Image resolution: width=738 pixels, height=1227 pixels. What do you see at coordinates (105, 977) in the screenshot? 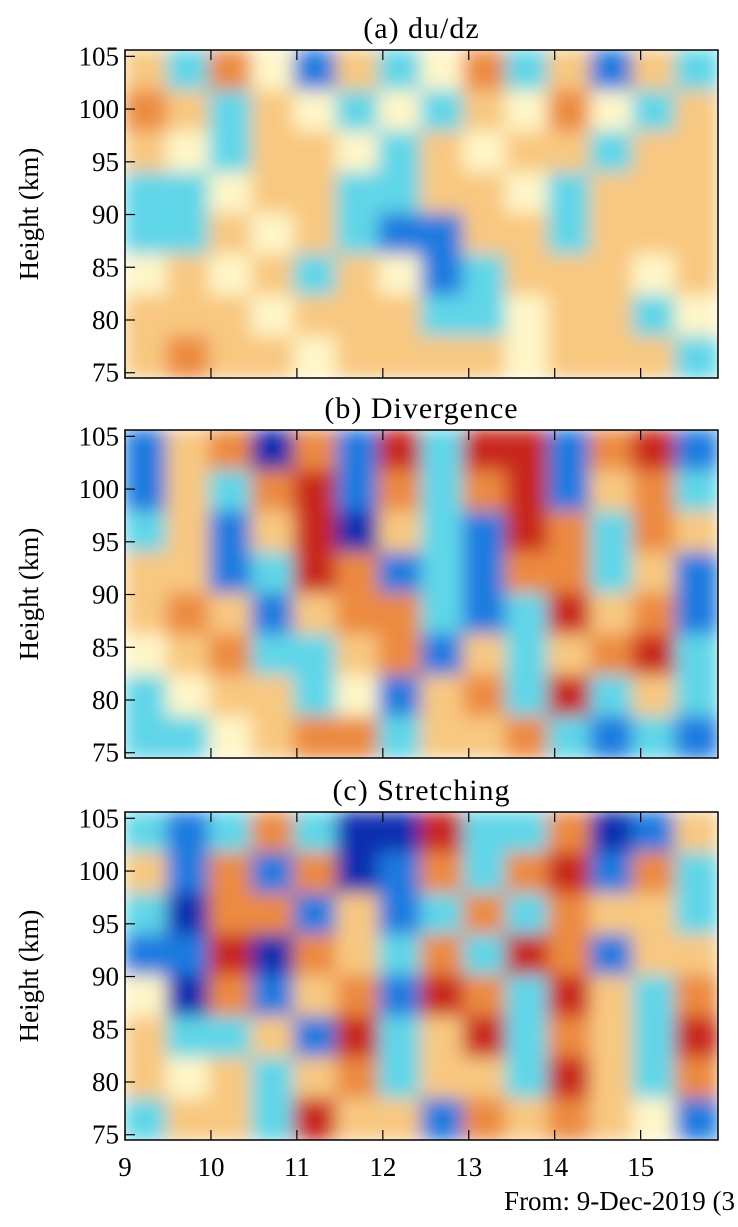
I see `y-tick-label: 90` at bounding box center [105, 977].